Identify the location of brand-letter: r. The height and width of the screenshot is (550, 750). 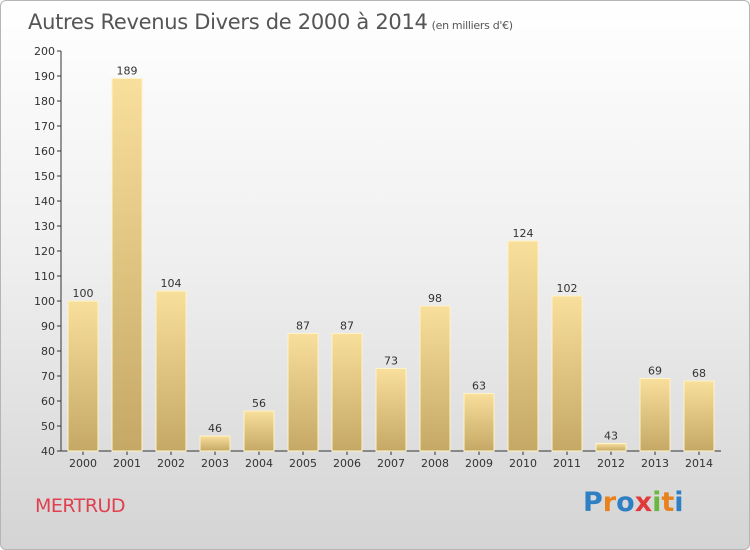
(609, 502).